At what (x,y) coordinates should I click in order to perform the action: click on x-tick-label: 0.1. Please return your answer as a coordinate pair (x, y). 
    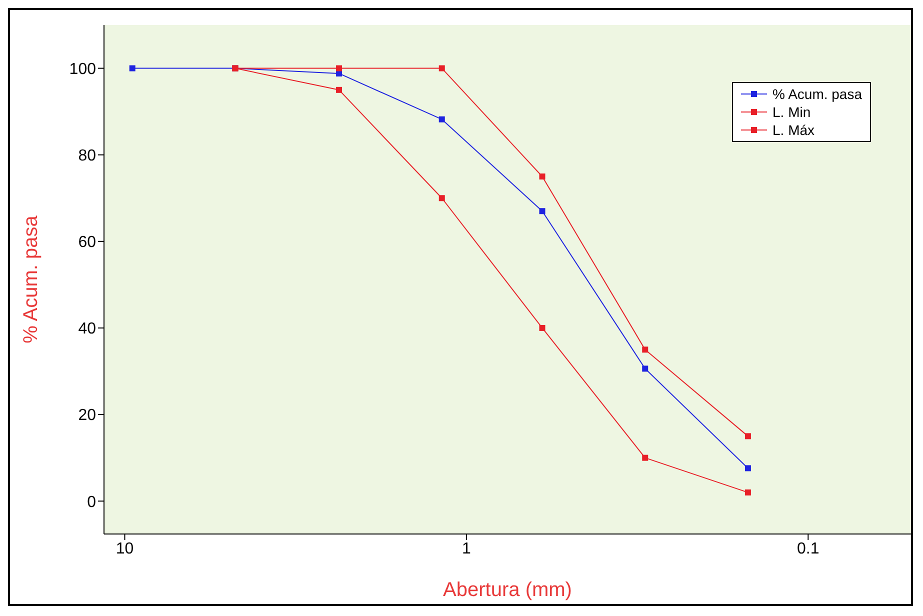
    Looking at the image, I should click on (808, 549).